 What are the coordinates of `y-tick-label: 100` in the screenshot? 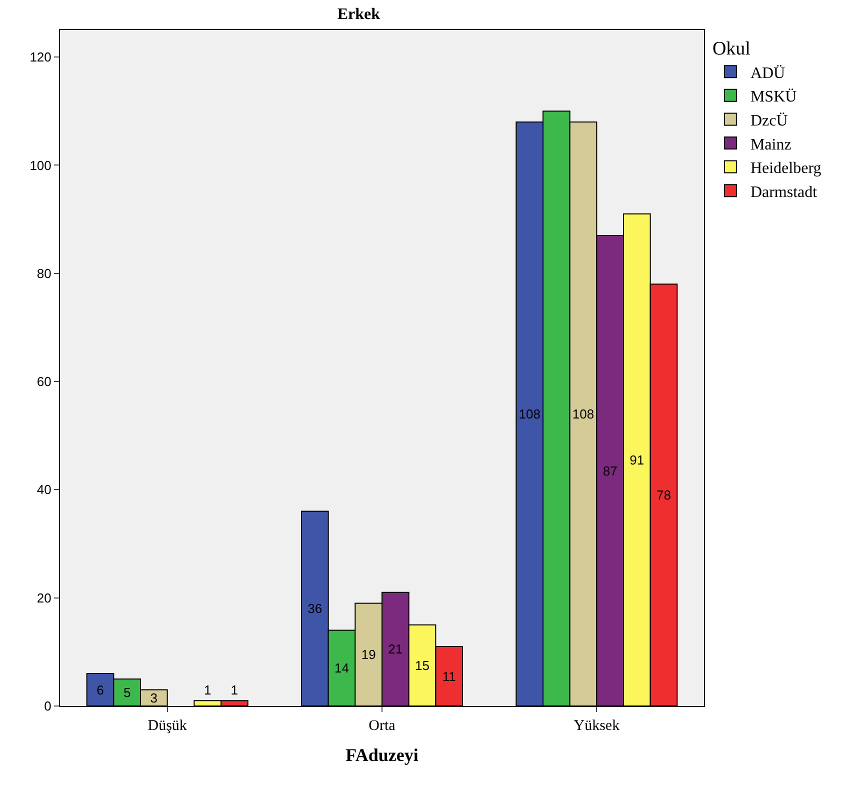 It's located at (41, 165).